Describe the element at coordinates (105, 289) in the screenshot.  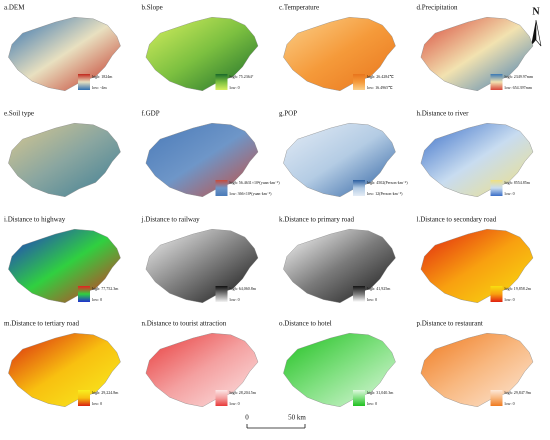
I see `legend-high: high: 77,752.3m` at that location.